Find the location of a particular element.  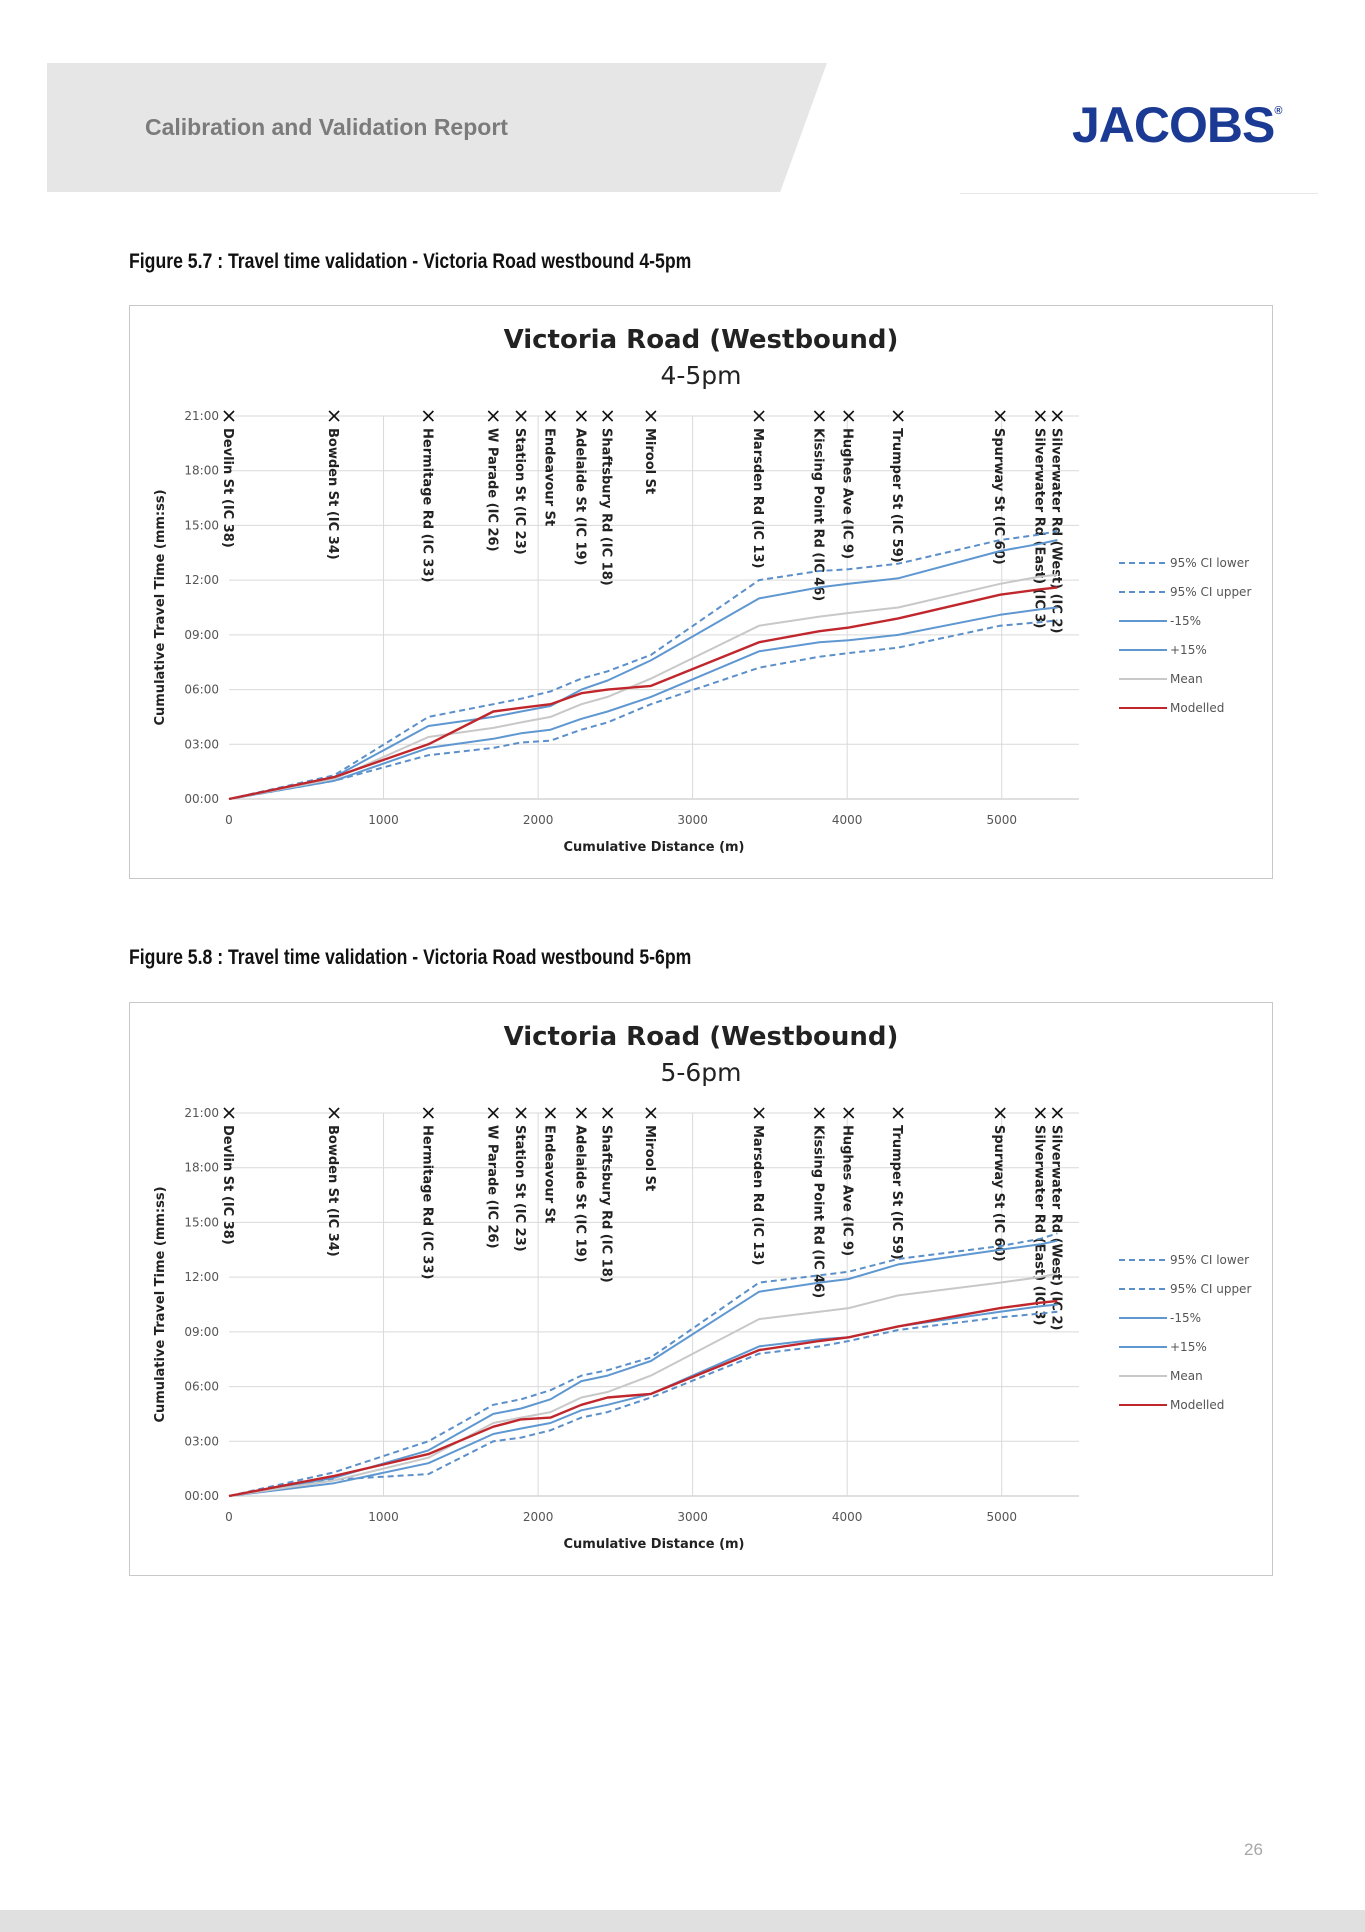

marker-label: Silverwater Rd (West) (IC 2) is located at coordinates (1055, 1227).